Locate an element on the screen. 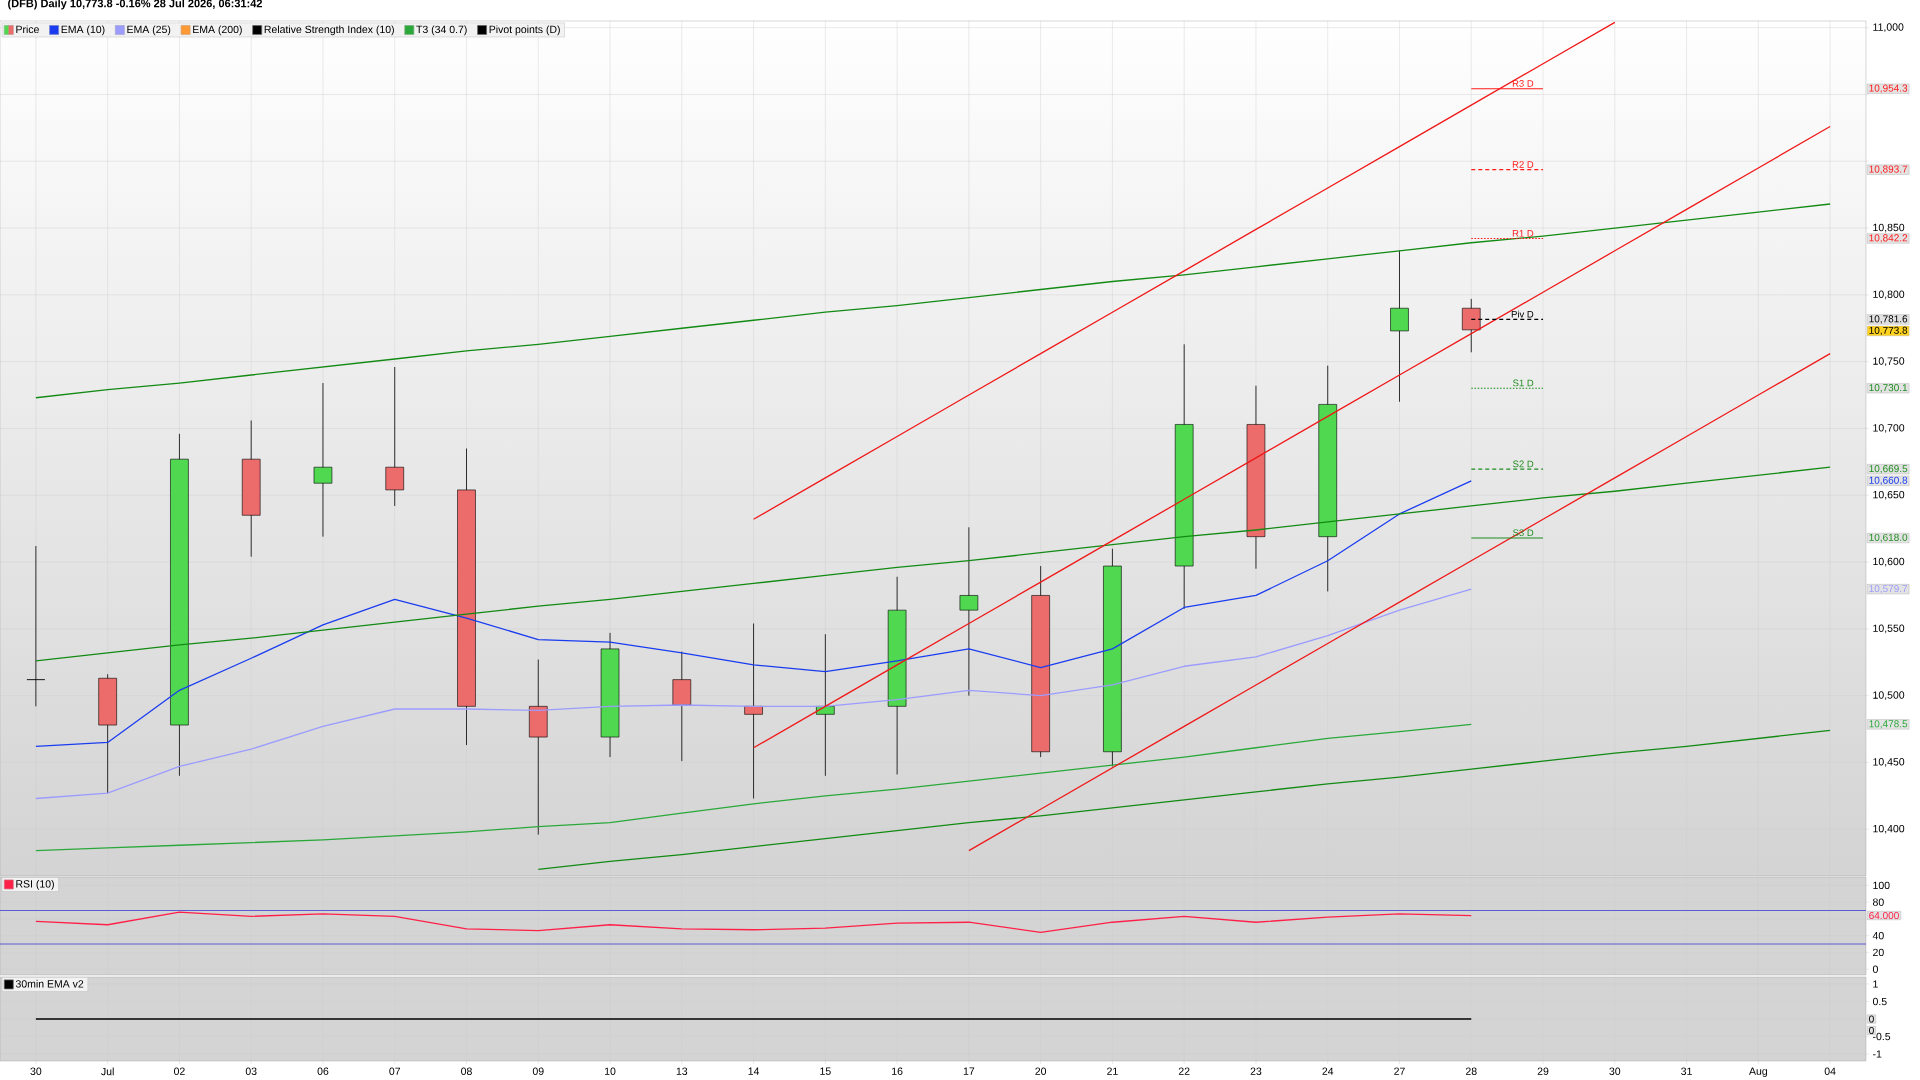 This screenshot has height=1080, width=1920. x-tick-label: 06 is located at coordinates (323, 1071).